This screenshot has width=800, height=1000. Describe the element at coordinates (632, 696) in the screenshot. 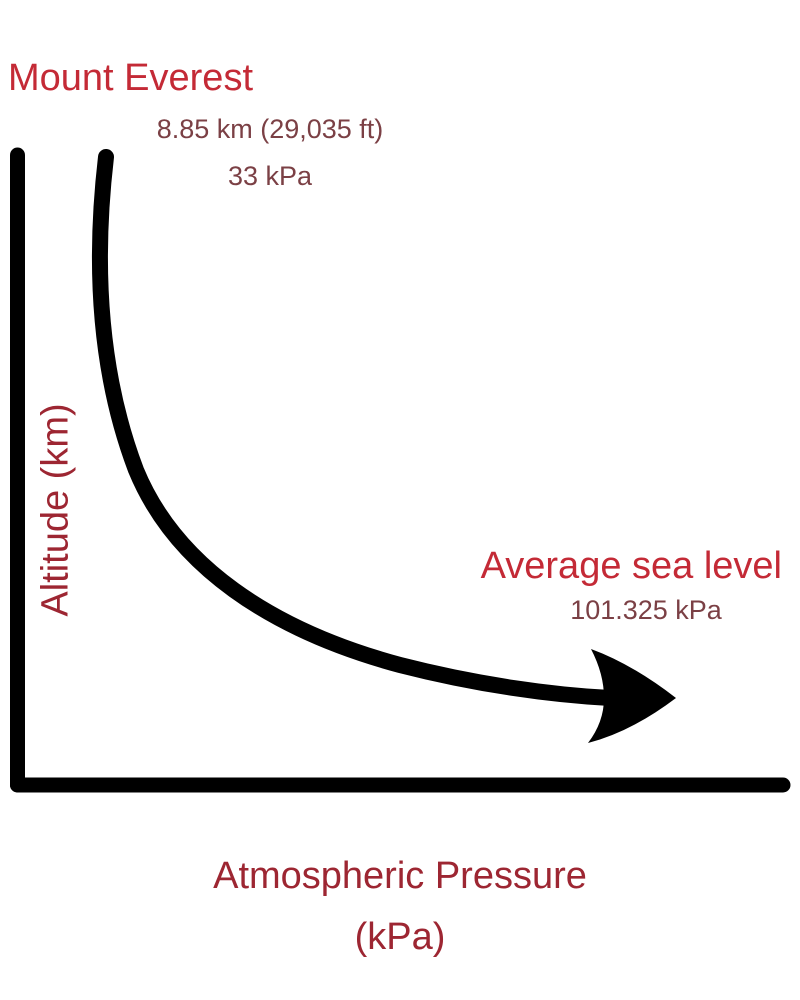

I see `curve-arrowhead-icon` at that location.